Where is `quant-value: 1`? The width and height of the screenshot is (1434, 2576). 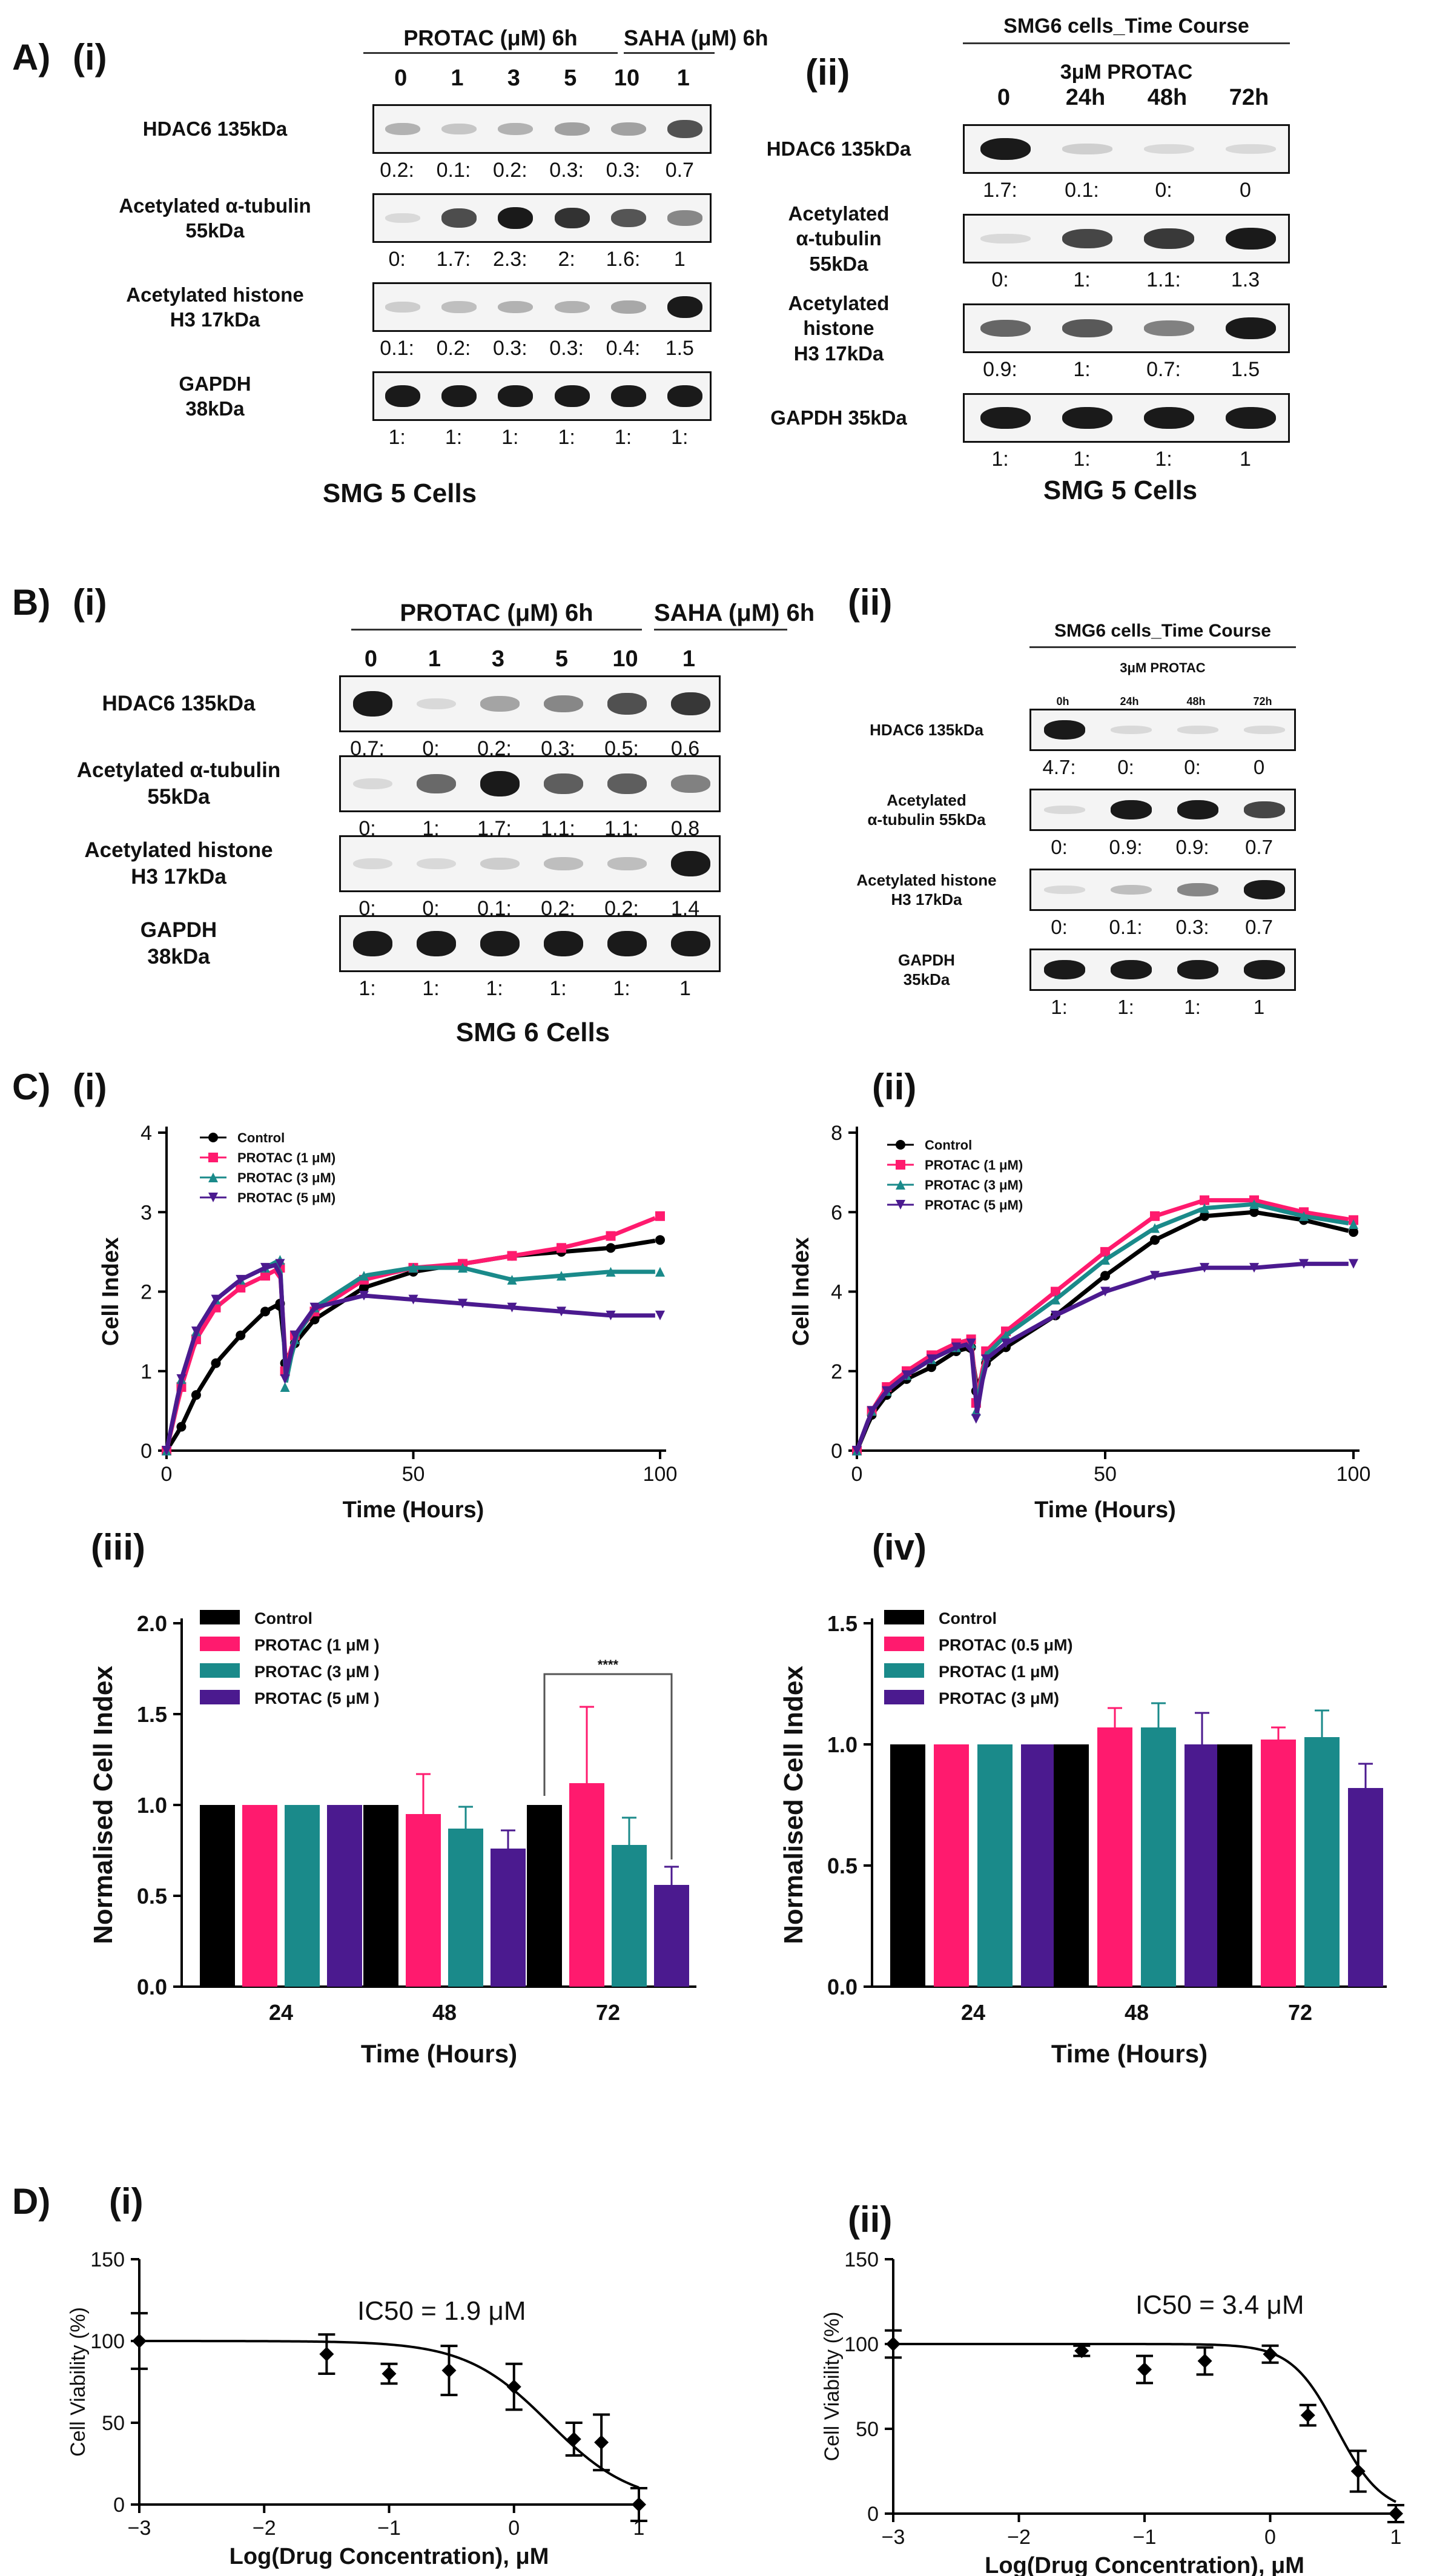 quant-value: 1 is located at coordinates (680, 259).